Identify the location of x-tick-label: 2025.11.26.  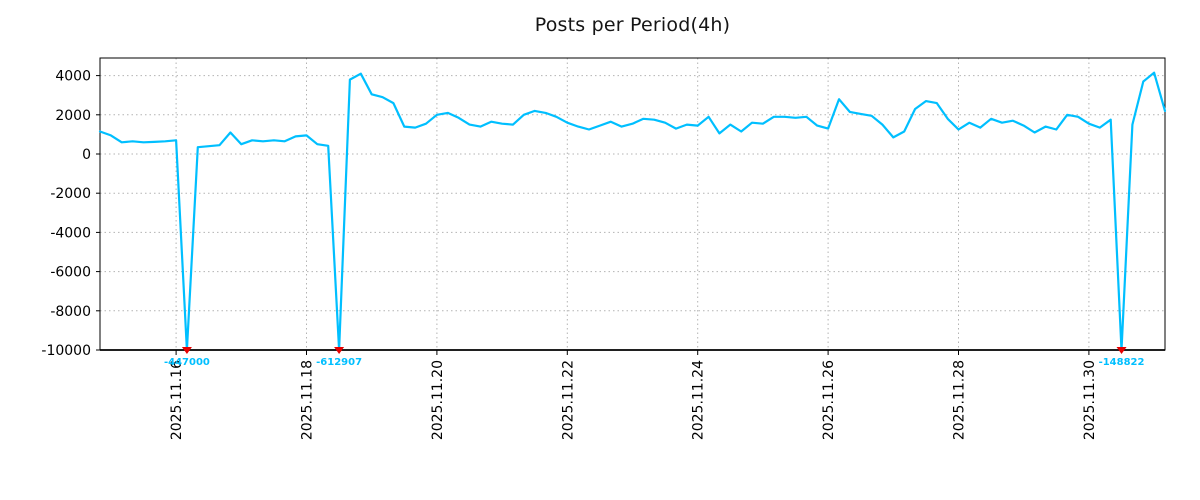
(829, 400).